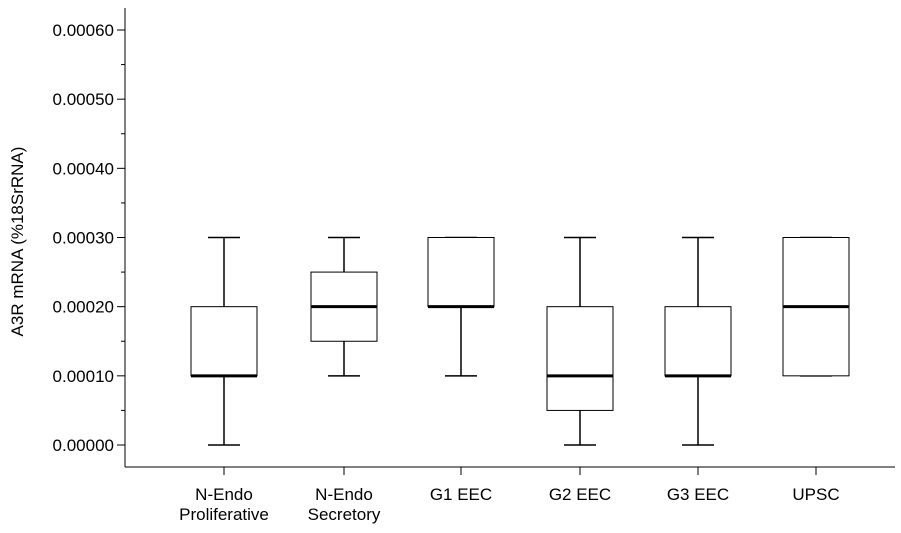 This screenshot has height=533, width=901. I want to click on y-tick-label: 0.00040, so click(83, 168).